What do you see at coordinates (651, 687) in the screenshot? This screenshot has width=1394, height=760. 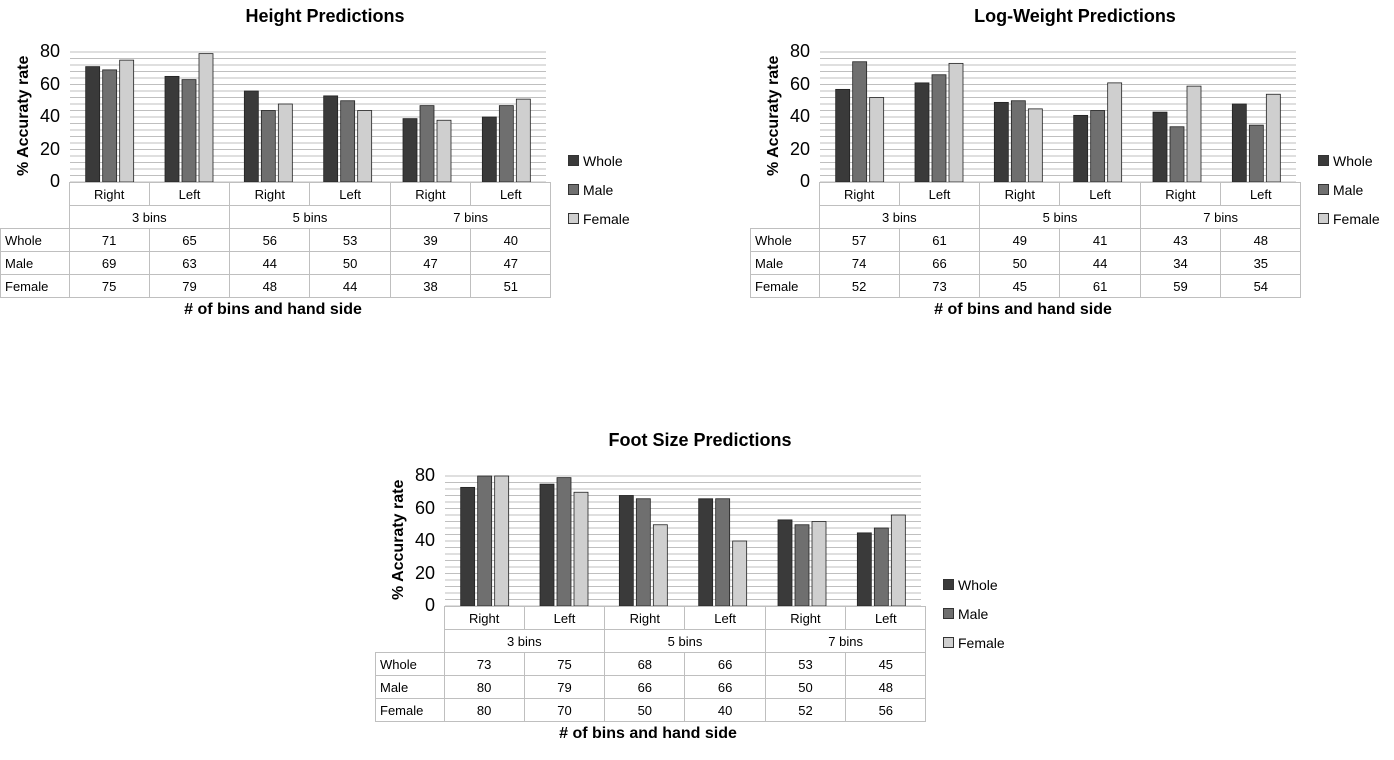 I see `table-row: Male 80 79 66 66 50 48` at bounding box center [651, 687].